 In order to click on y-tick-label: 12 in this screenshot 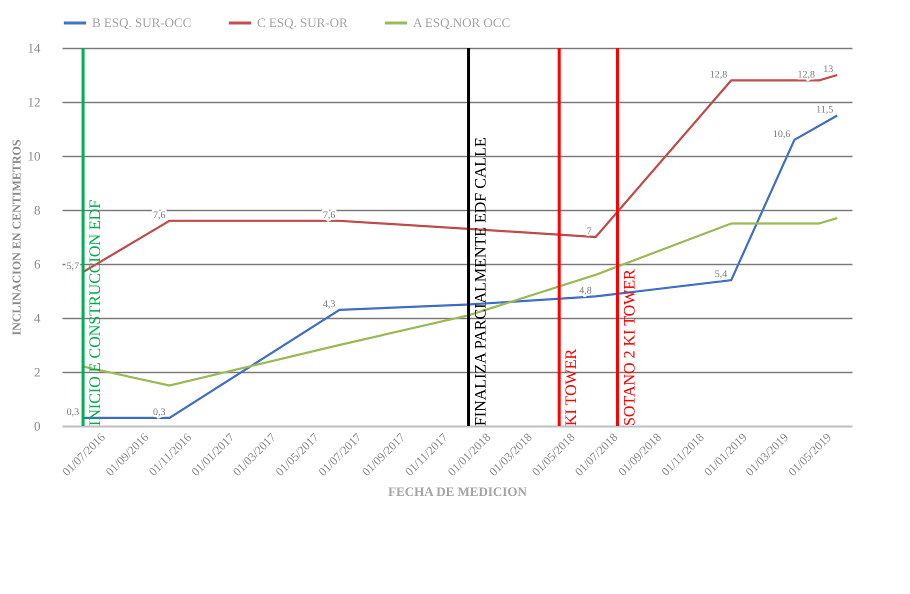, I will do `click(34, 102)`.